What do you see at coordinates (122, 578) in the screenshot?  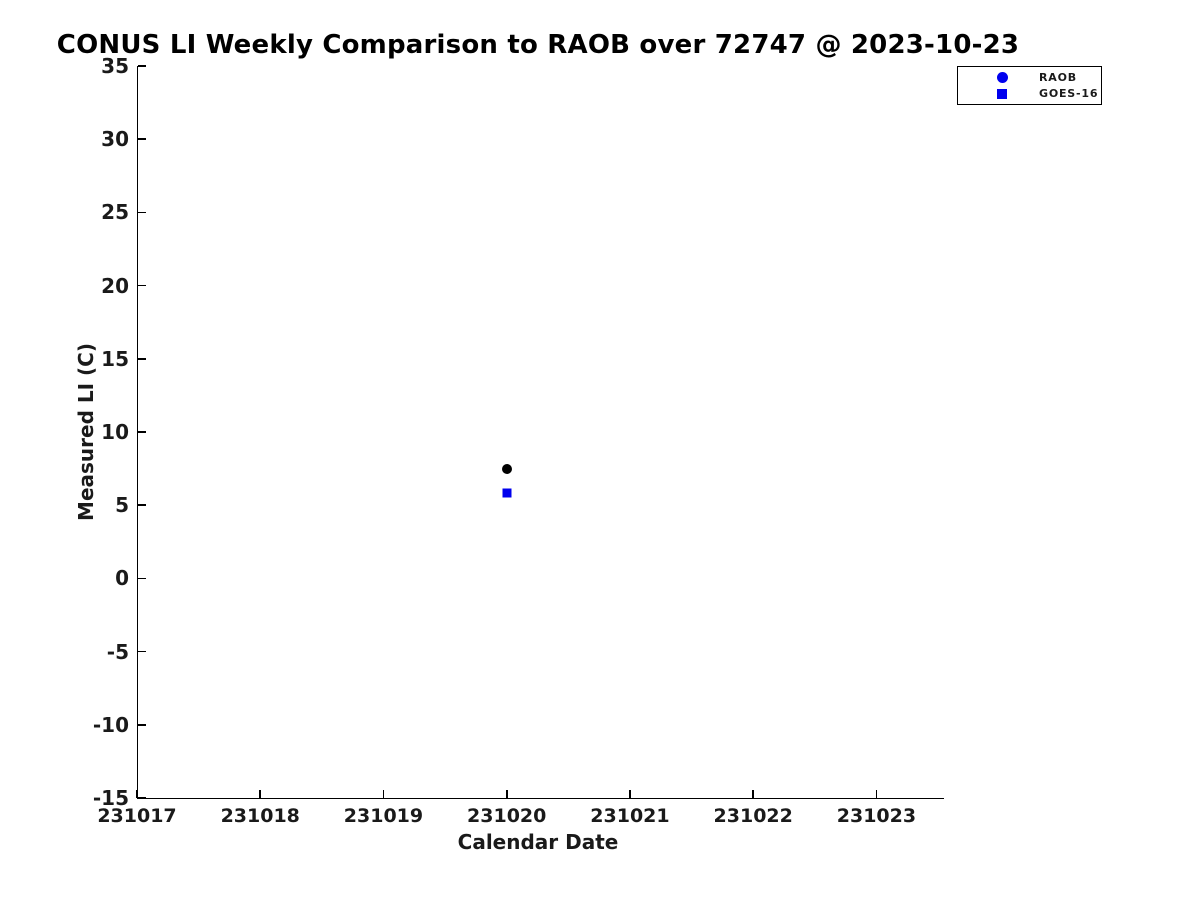 I see `y-tick-label: 0` at bounding box center [122, 578].